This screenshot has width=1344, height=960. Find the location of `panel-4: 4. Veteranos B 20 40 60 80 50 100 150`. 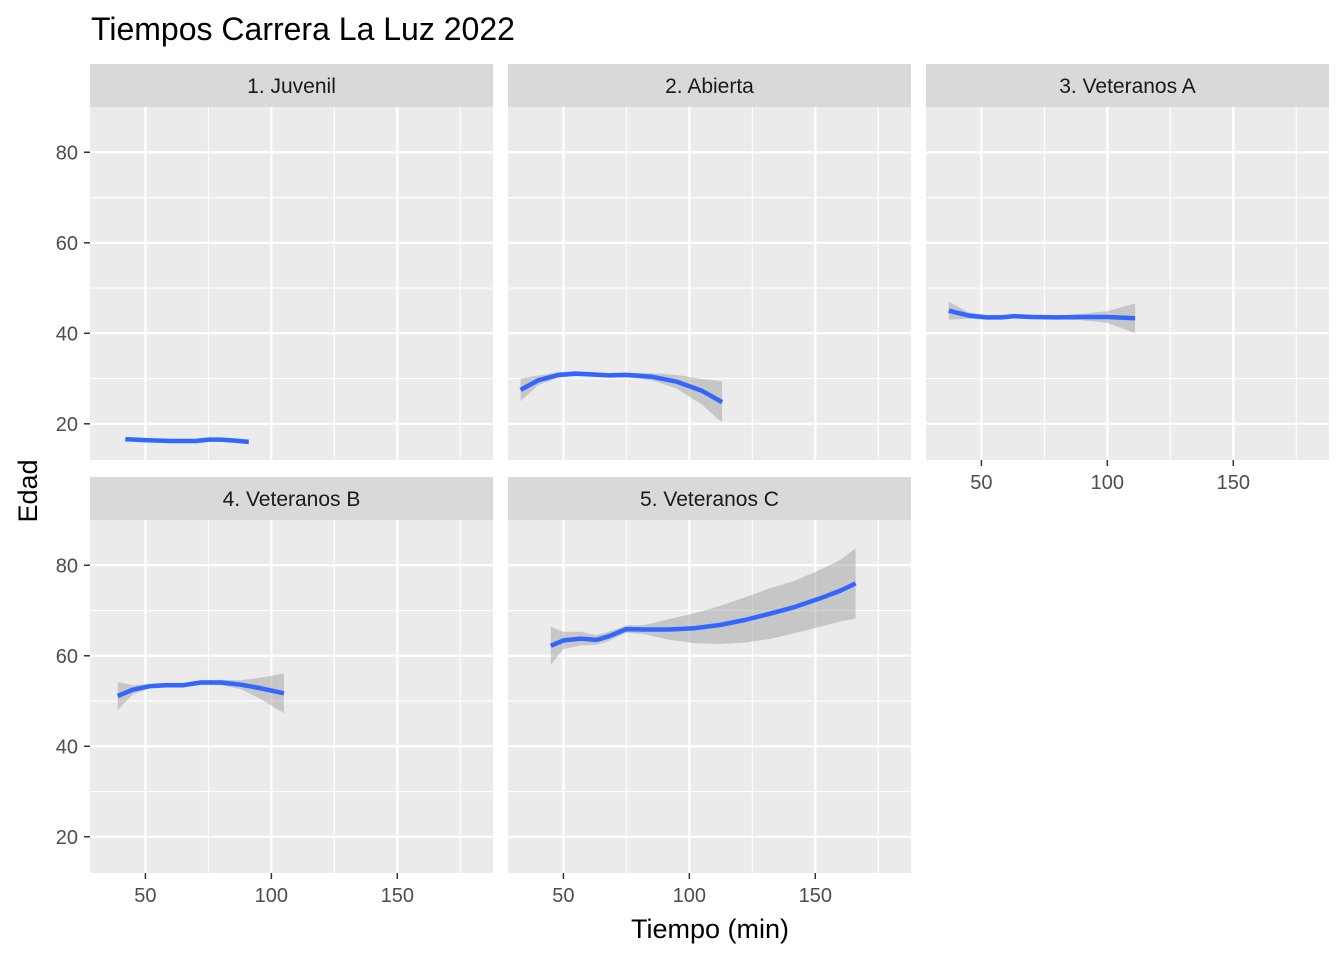

panel-4: 4. Veteranos B 20 40 60 80 50 100 150 is located at coordinates (274, 692).